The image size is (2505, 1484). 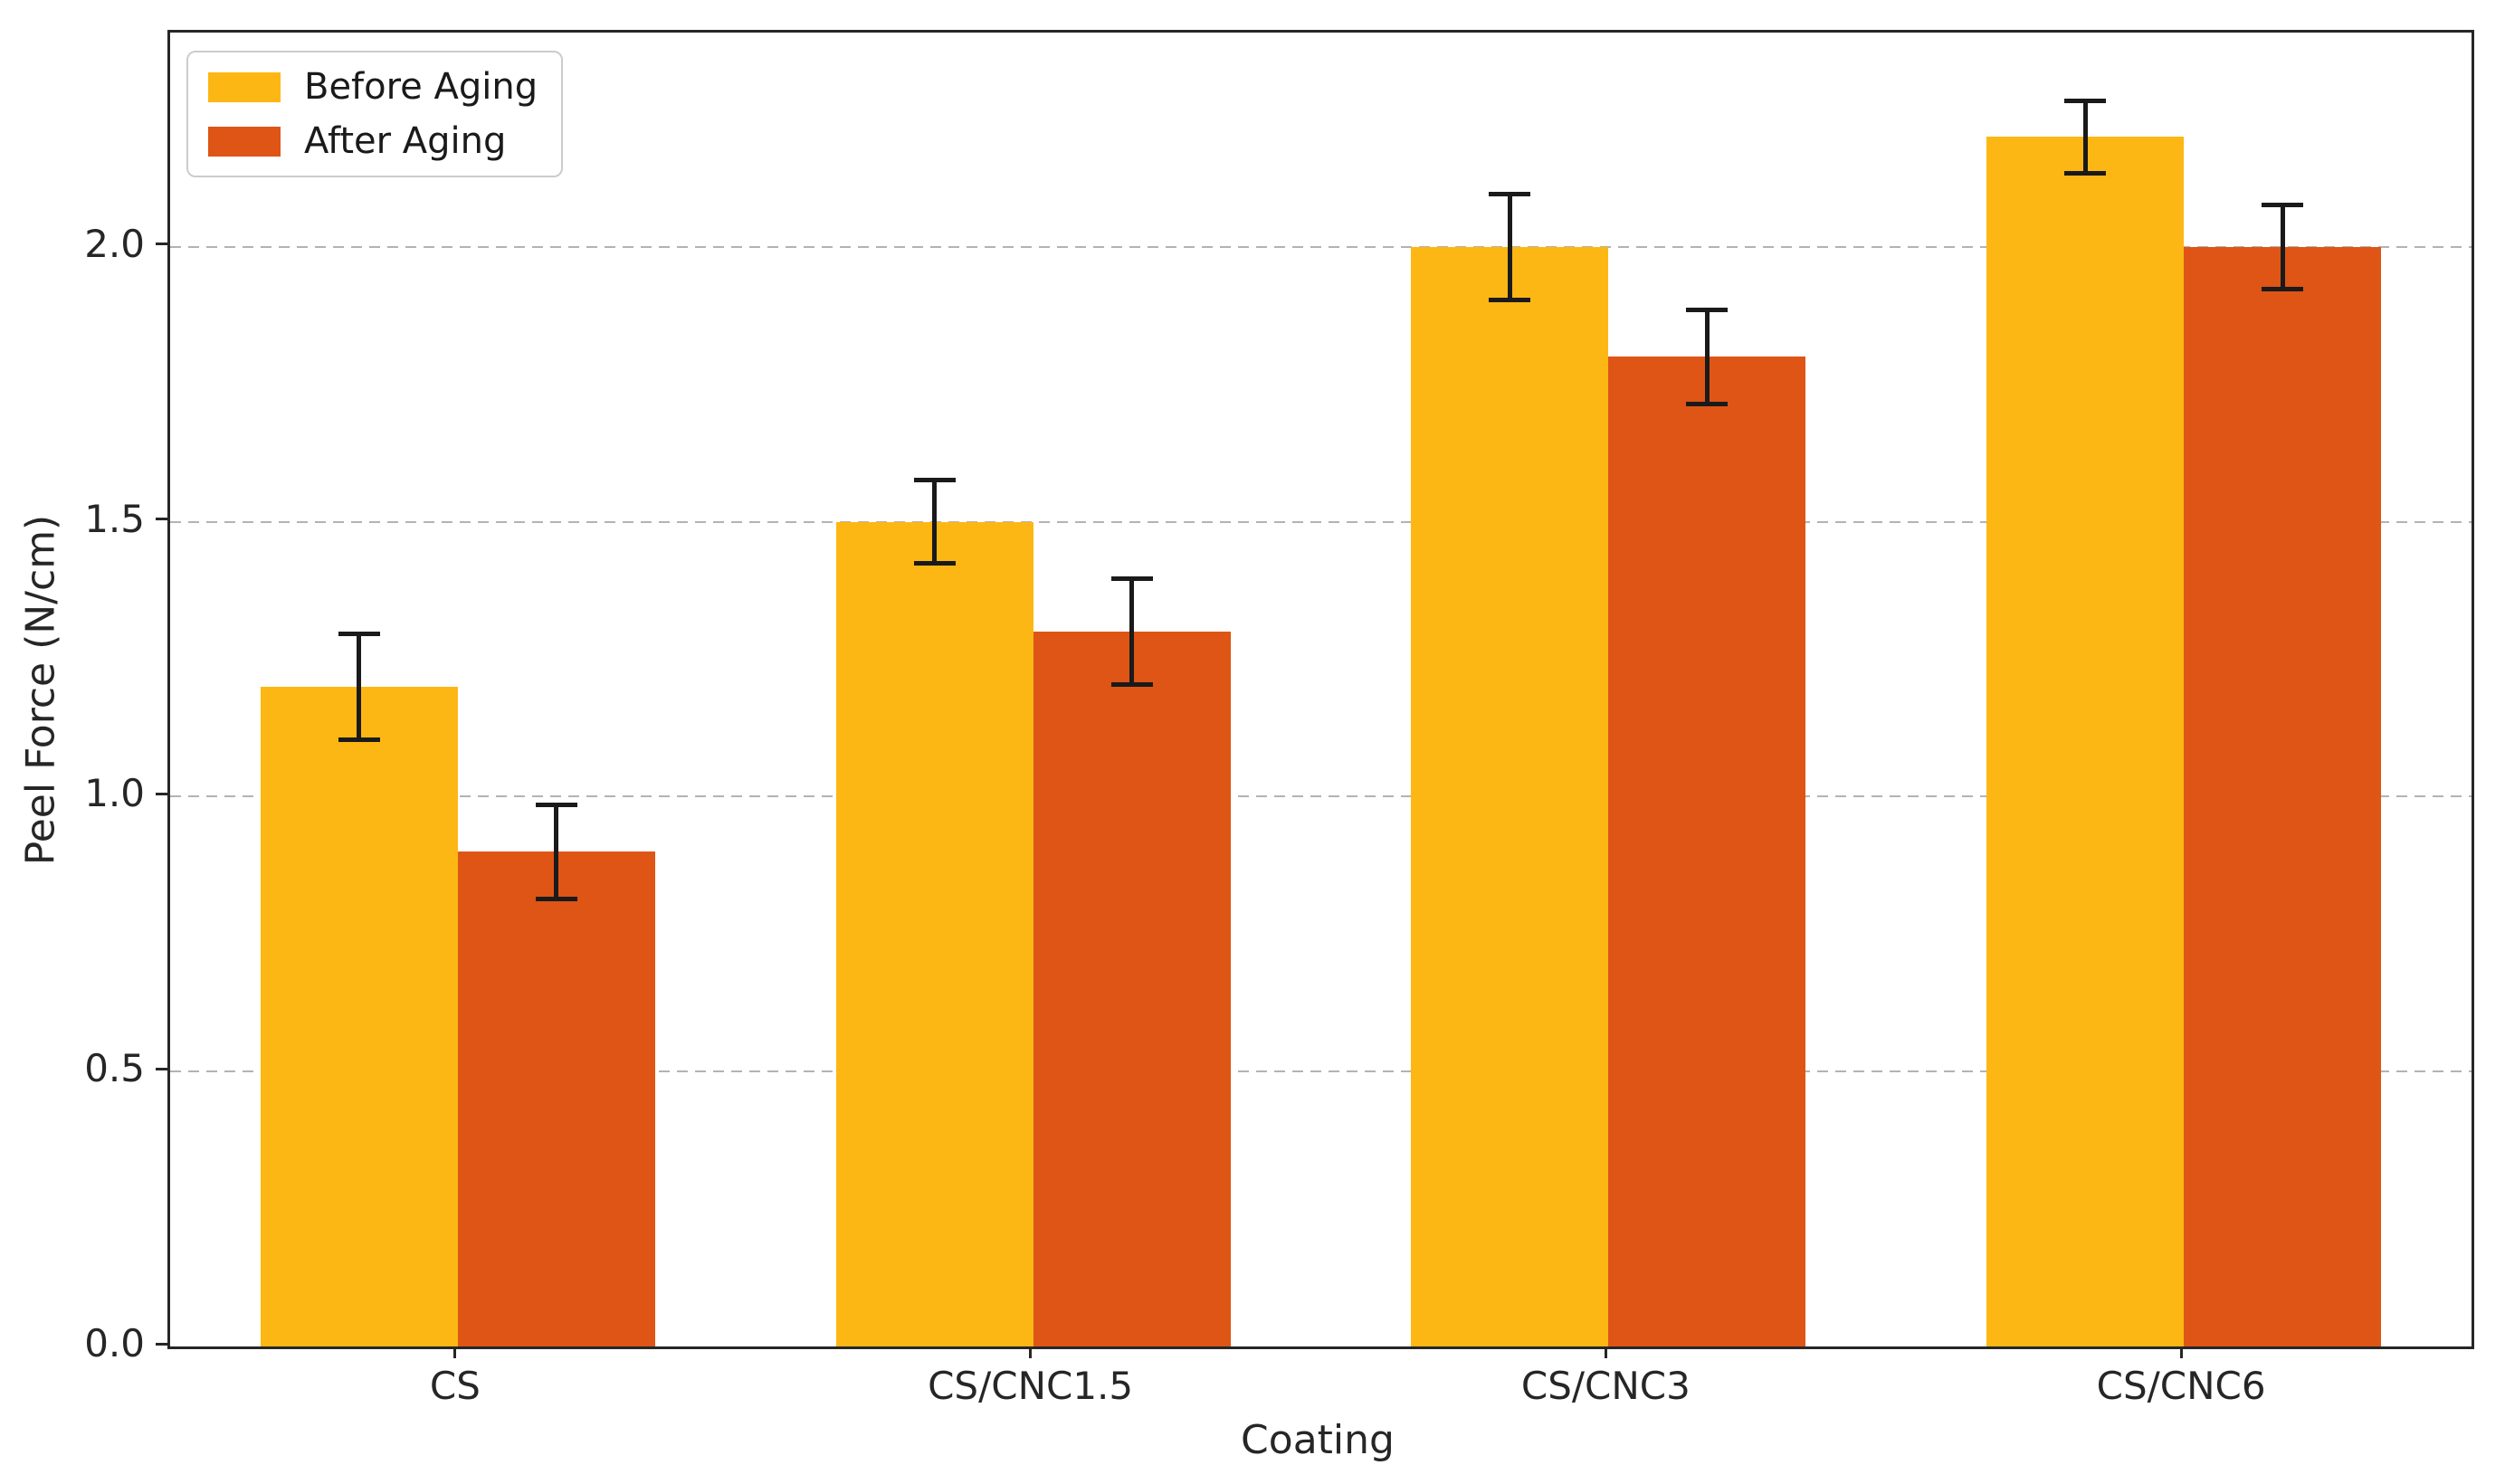 I want to click on legend-swatch-after-aging, so click(x=244, y=141).